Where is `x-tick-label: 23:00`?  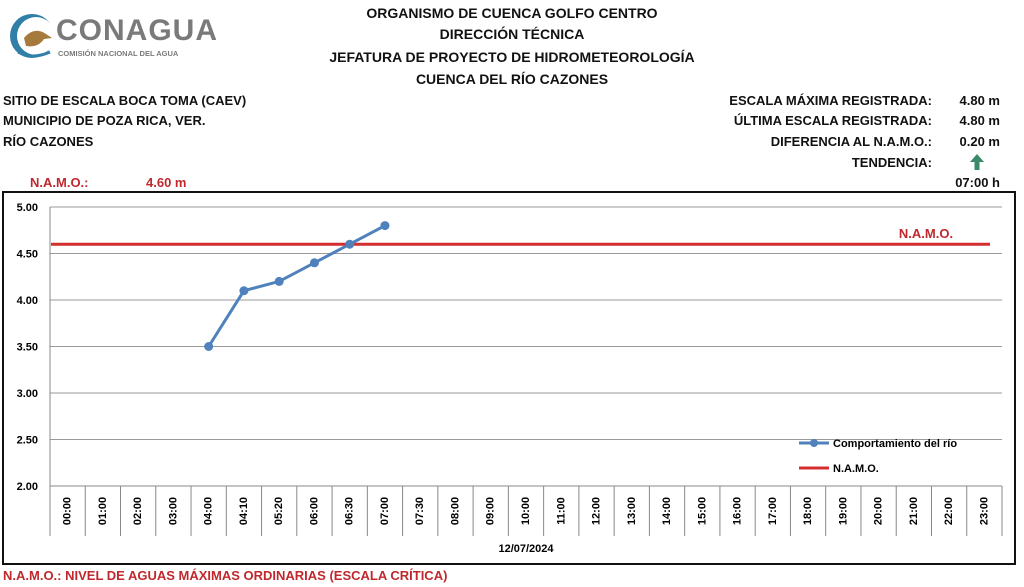
x-tick-label: 23:00 is located at coordinates (984, 511).